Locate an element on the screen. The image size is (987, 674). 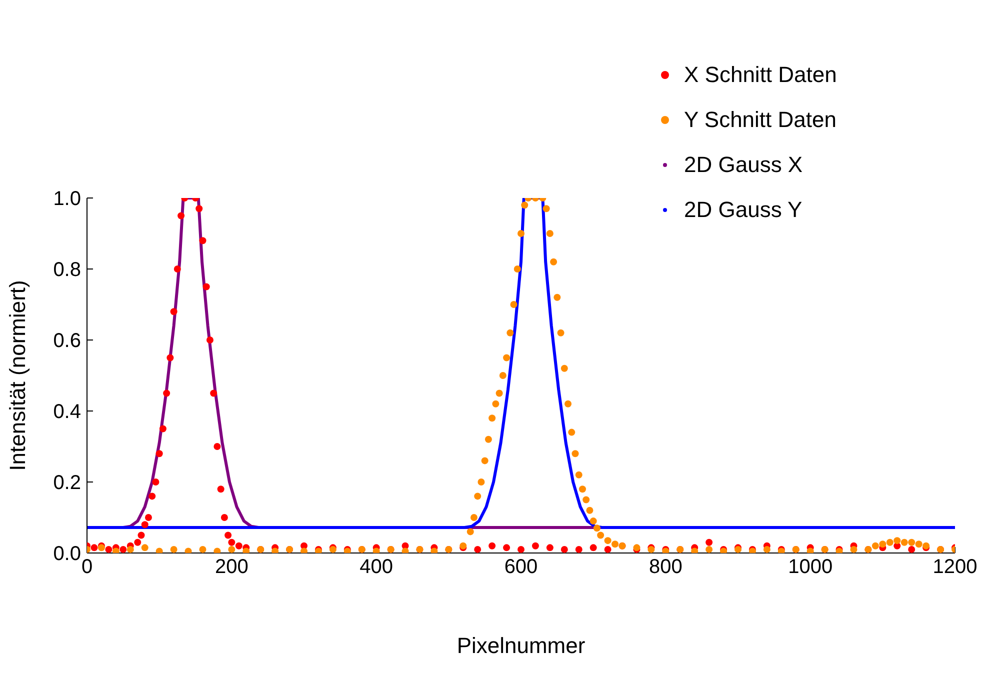
x-tick-label: 1200 is located at coordinates (955, 567).